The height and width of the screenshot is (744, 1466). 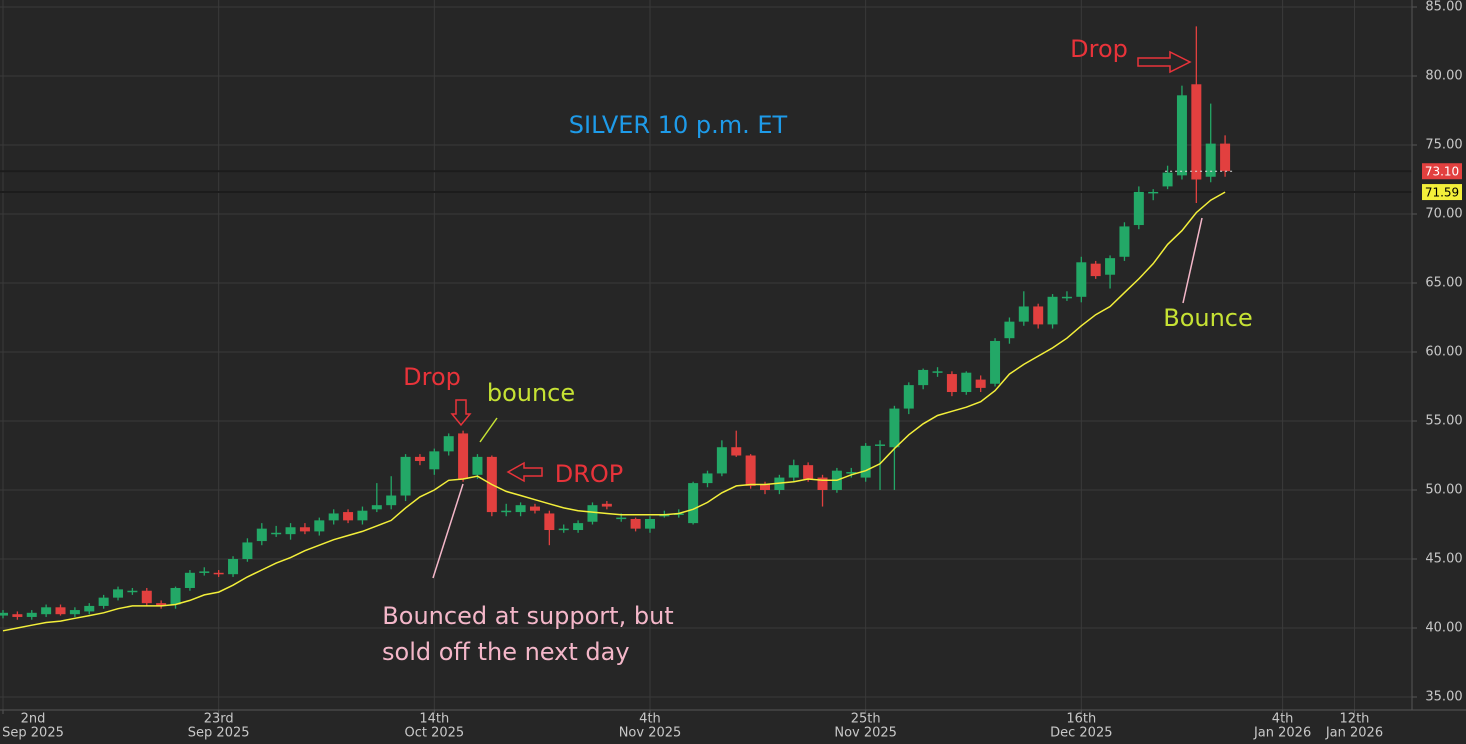 What do you see at coordinates (1443, 490) in the screenshot?
I see `y-tick-label: 50.00` at bounding box center [1443, 490].